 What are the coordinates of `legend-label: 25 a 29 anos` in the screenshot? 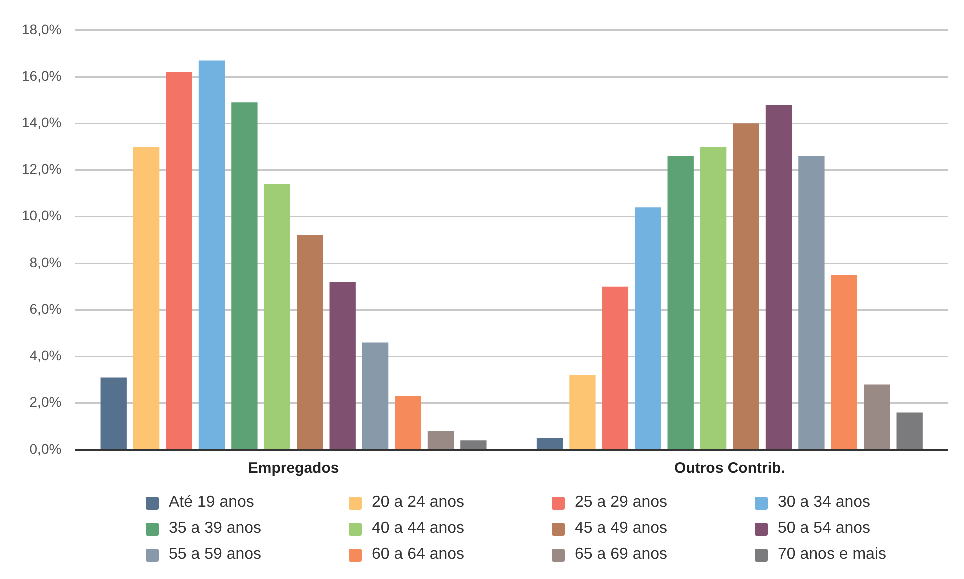 It's located at (621, 503).